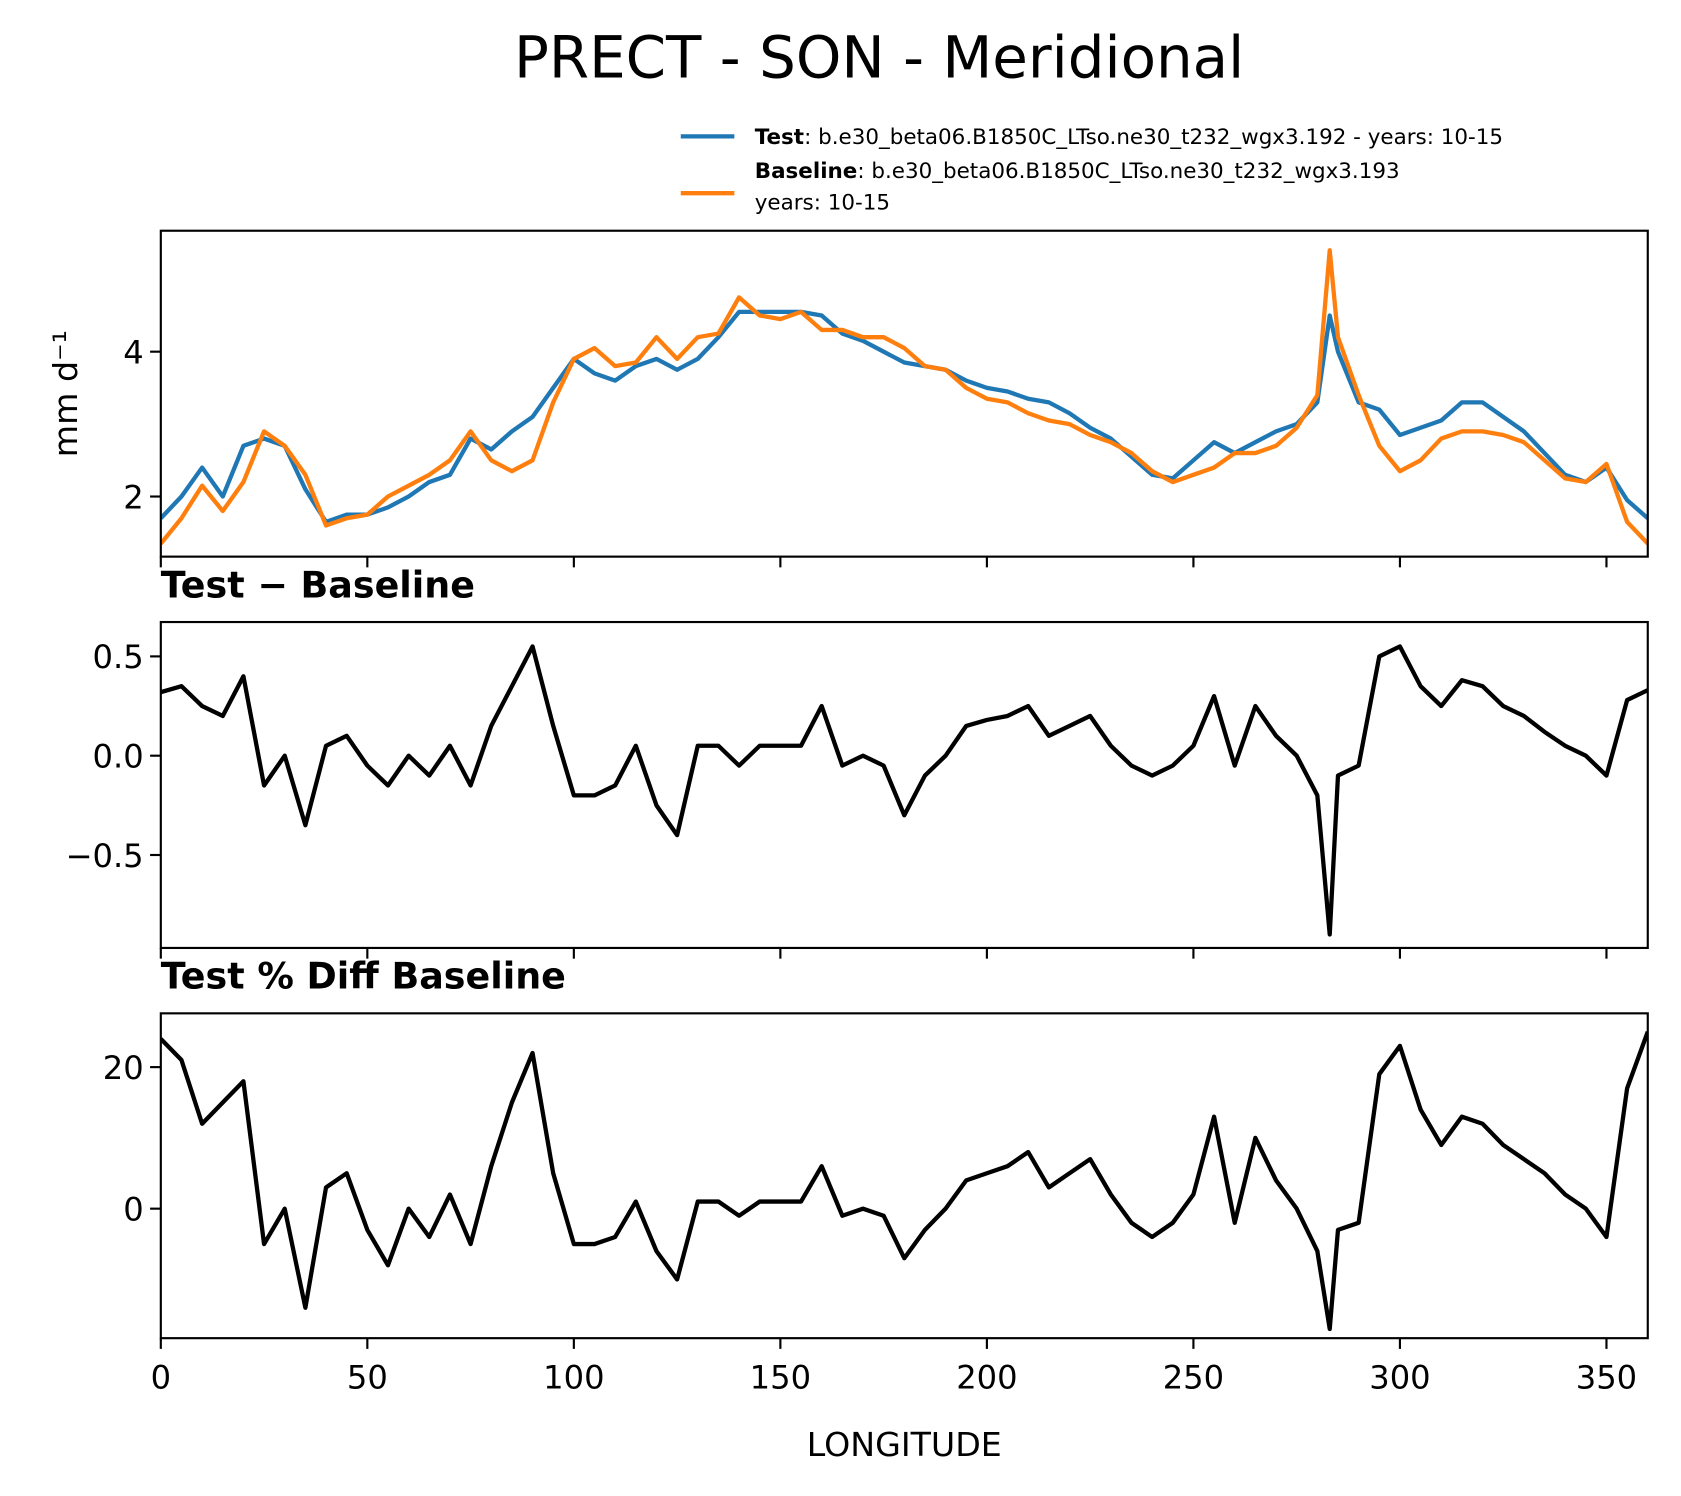 This screenshot has width=1681, height=1496. Describe the element at coordinates (904, 417) in the screenshot. I see `data-line` at that location.